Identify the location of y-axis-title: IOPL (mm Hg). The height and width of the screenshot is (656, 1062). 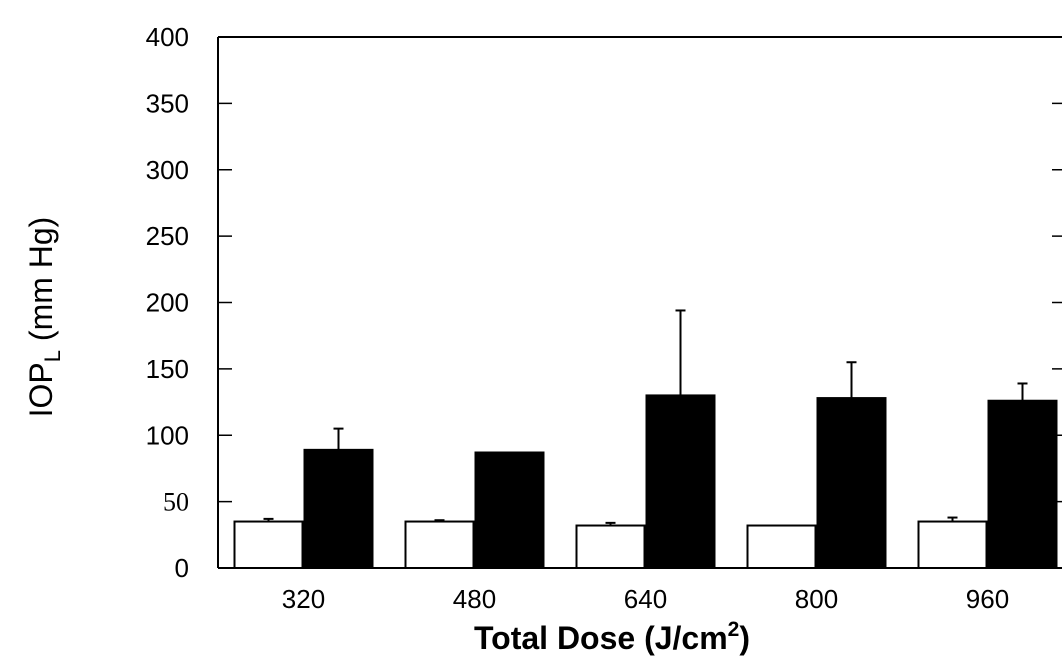
(44, 317).